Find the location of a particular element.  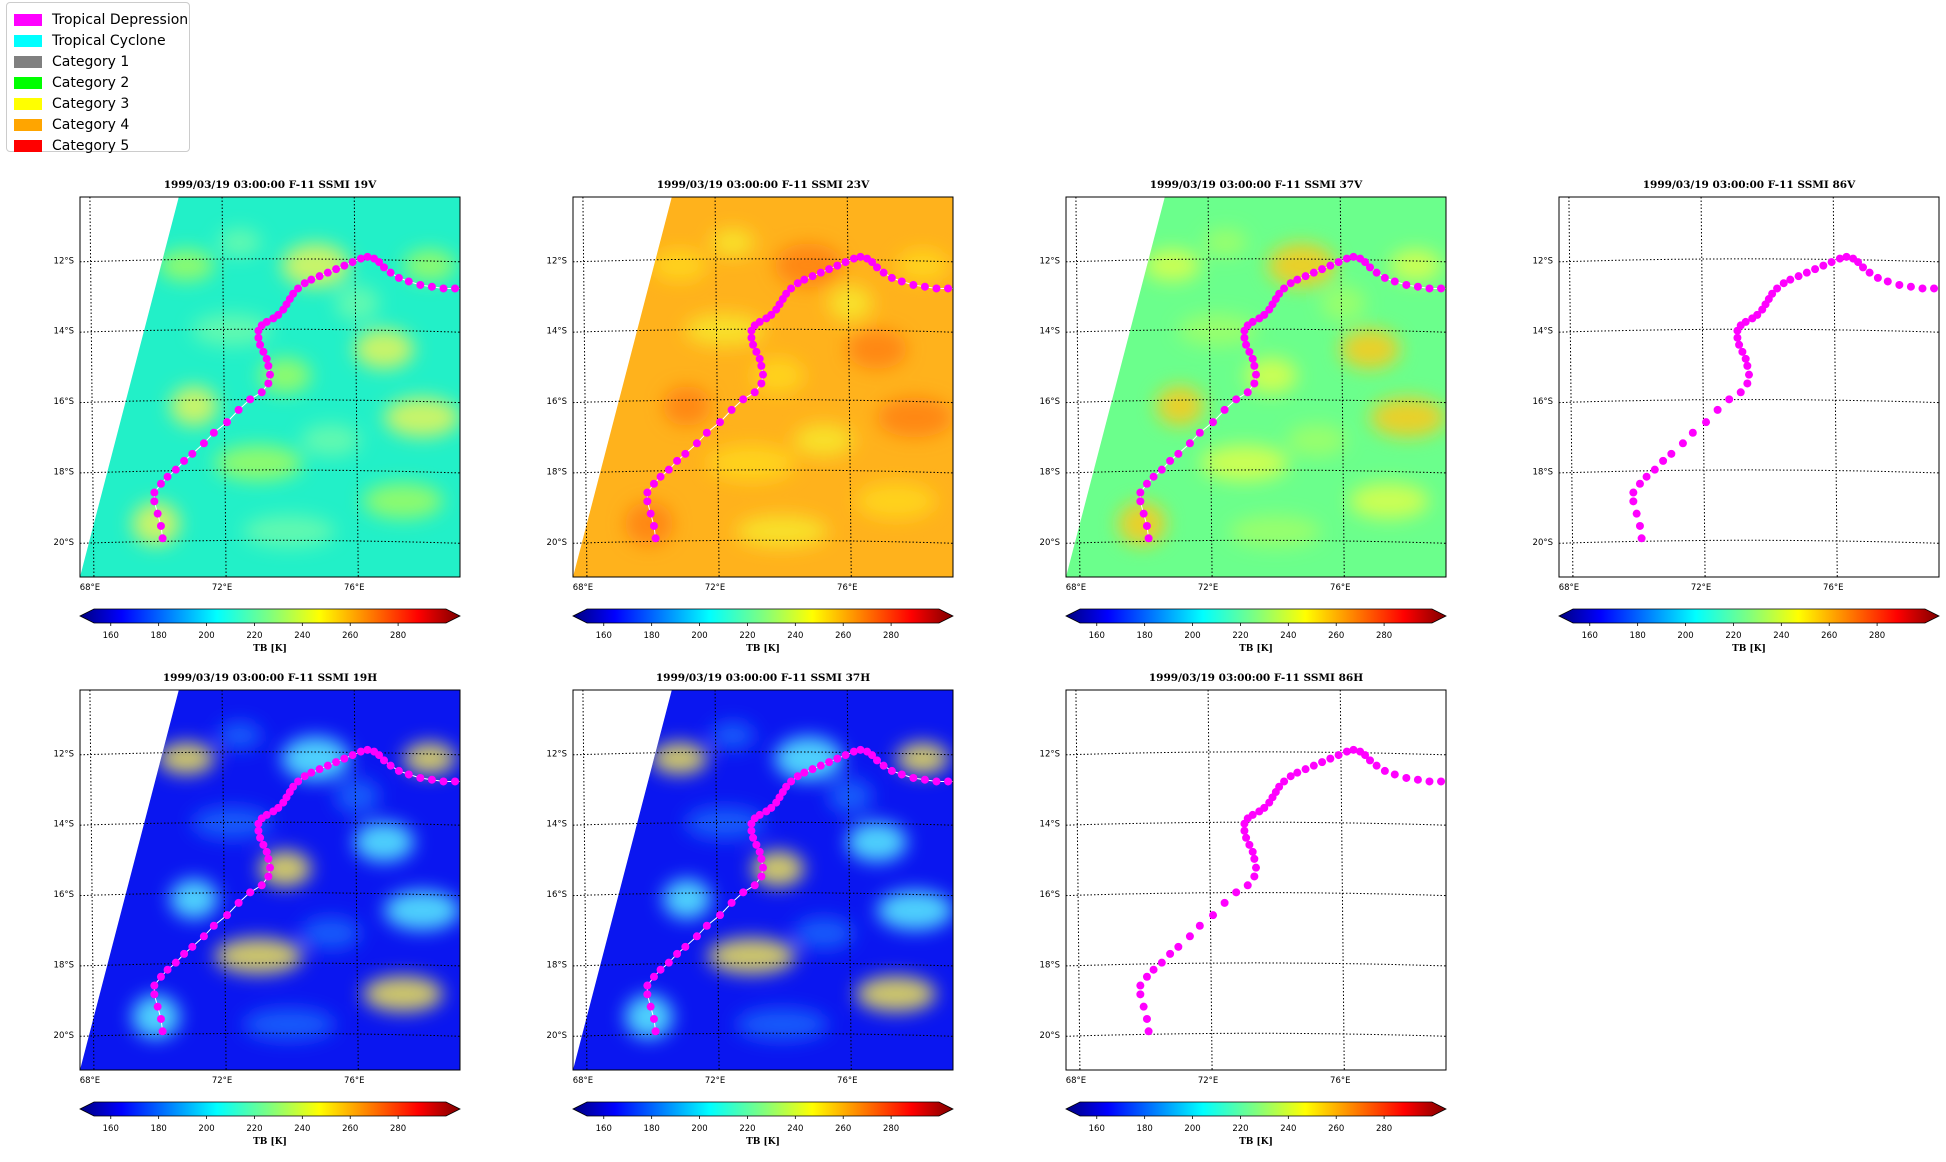

meridian-line is located at coordinates (1703, 387).